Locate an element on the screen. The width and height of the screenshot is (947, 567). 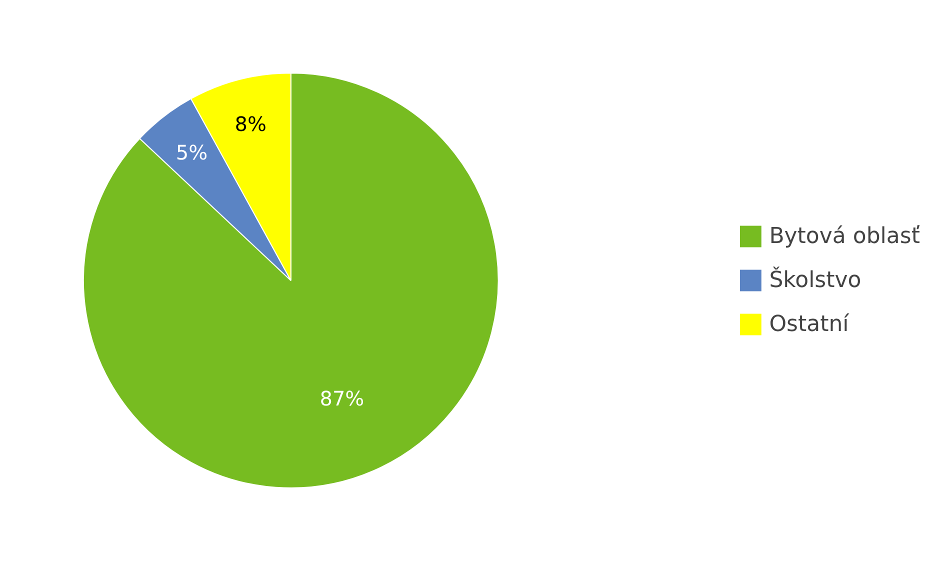
legend-label: Bytová oblasť is located at coordinates (844, 236).